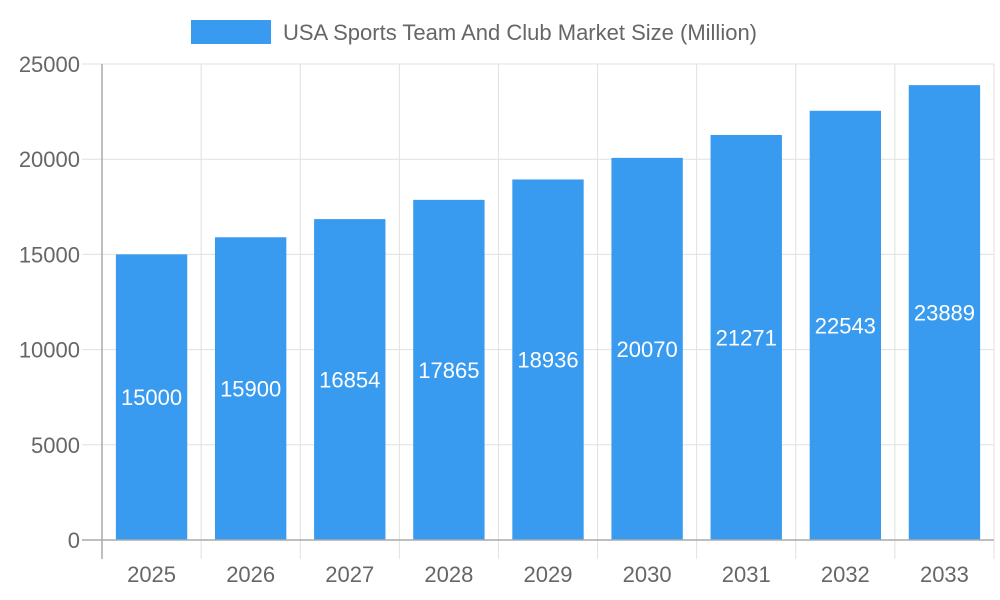 Image resolution: width=1000 pixels, height=600 pixels. I want to click on data-label-2027: 16854, so click(349, 380).